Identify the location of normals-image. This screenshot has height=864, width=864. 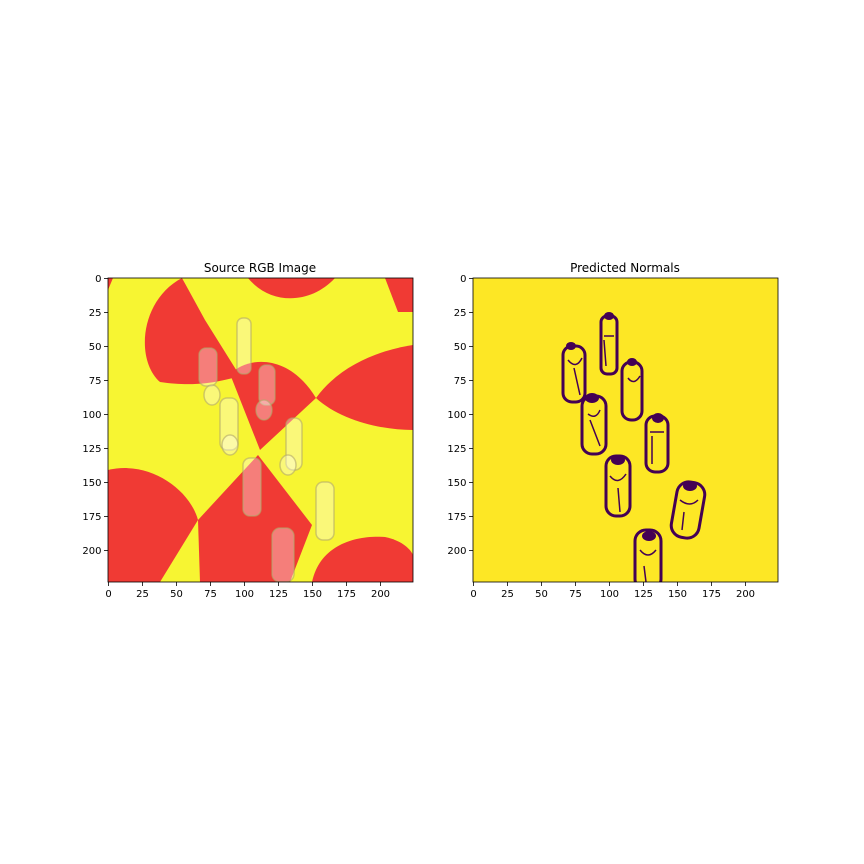
(625, 430).